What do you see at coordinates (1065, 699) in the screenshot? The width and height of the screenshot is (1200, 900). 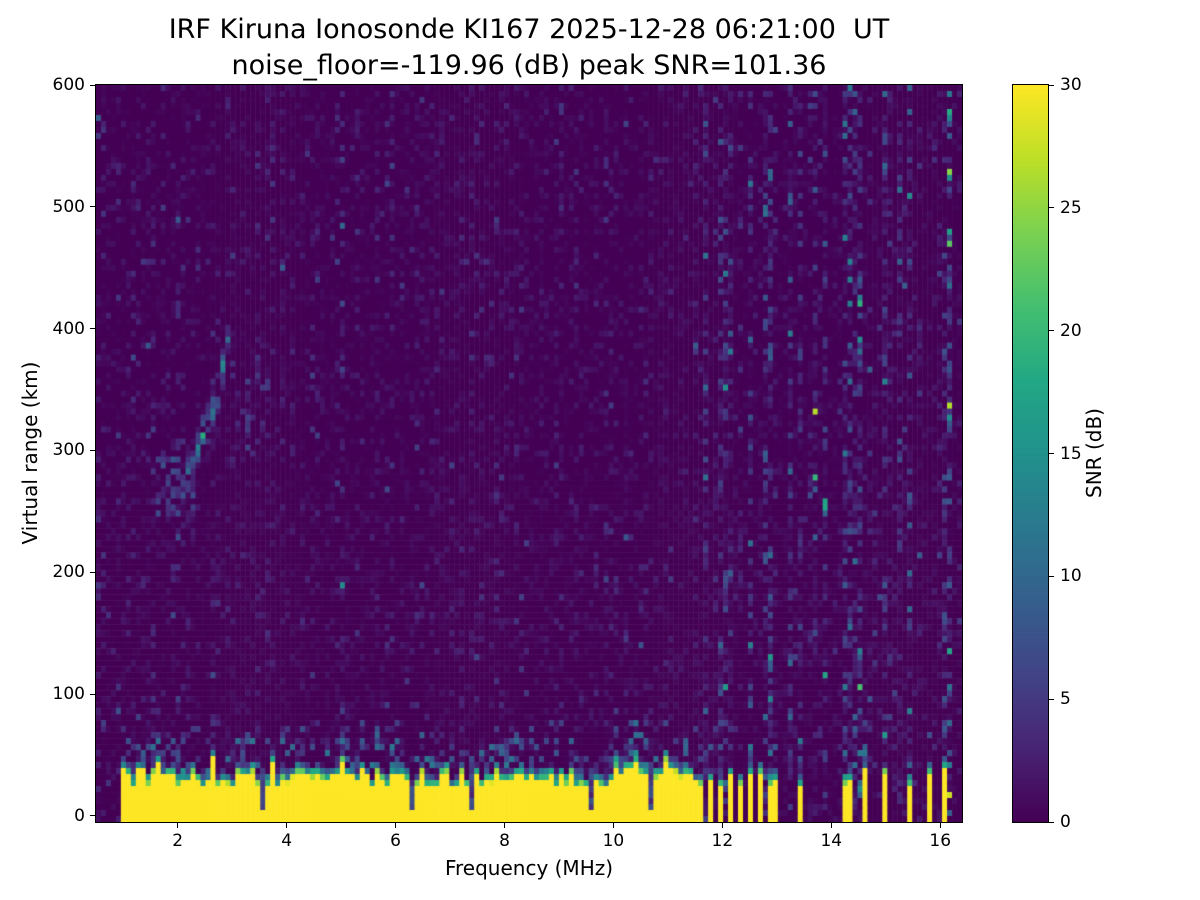 I see `colorbar-tick-label: 5` at bounding box center [1065, 699].